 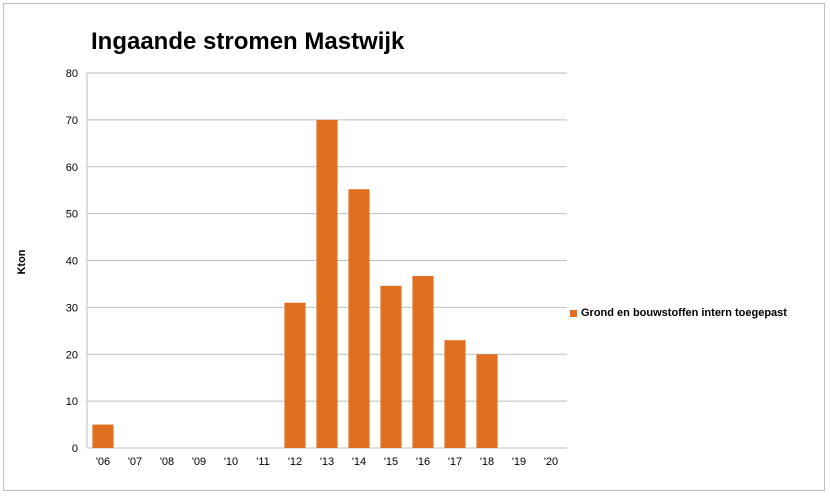 What do you see at coordinates (263, 462) in the screenshot?
I see `x-tick-label: '11` at bounding box center [263, 462].